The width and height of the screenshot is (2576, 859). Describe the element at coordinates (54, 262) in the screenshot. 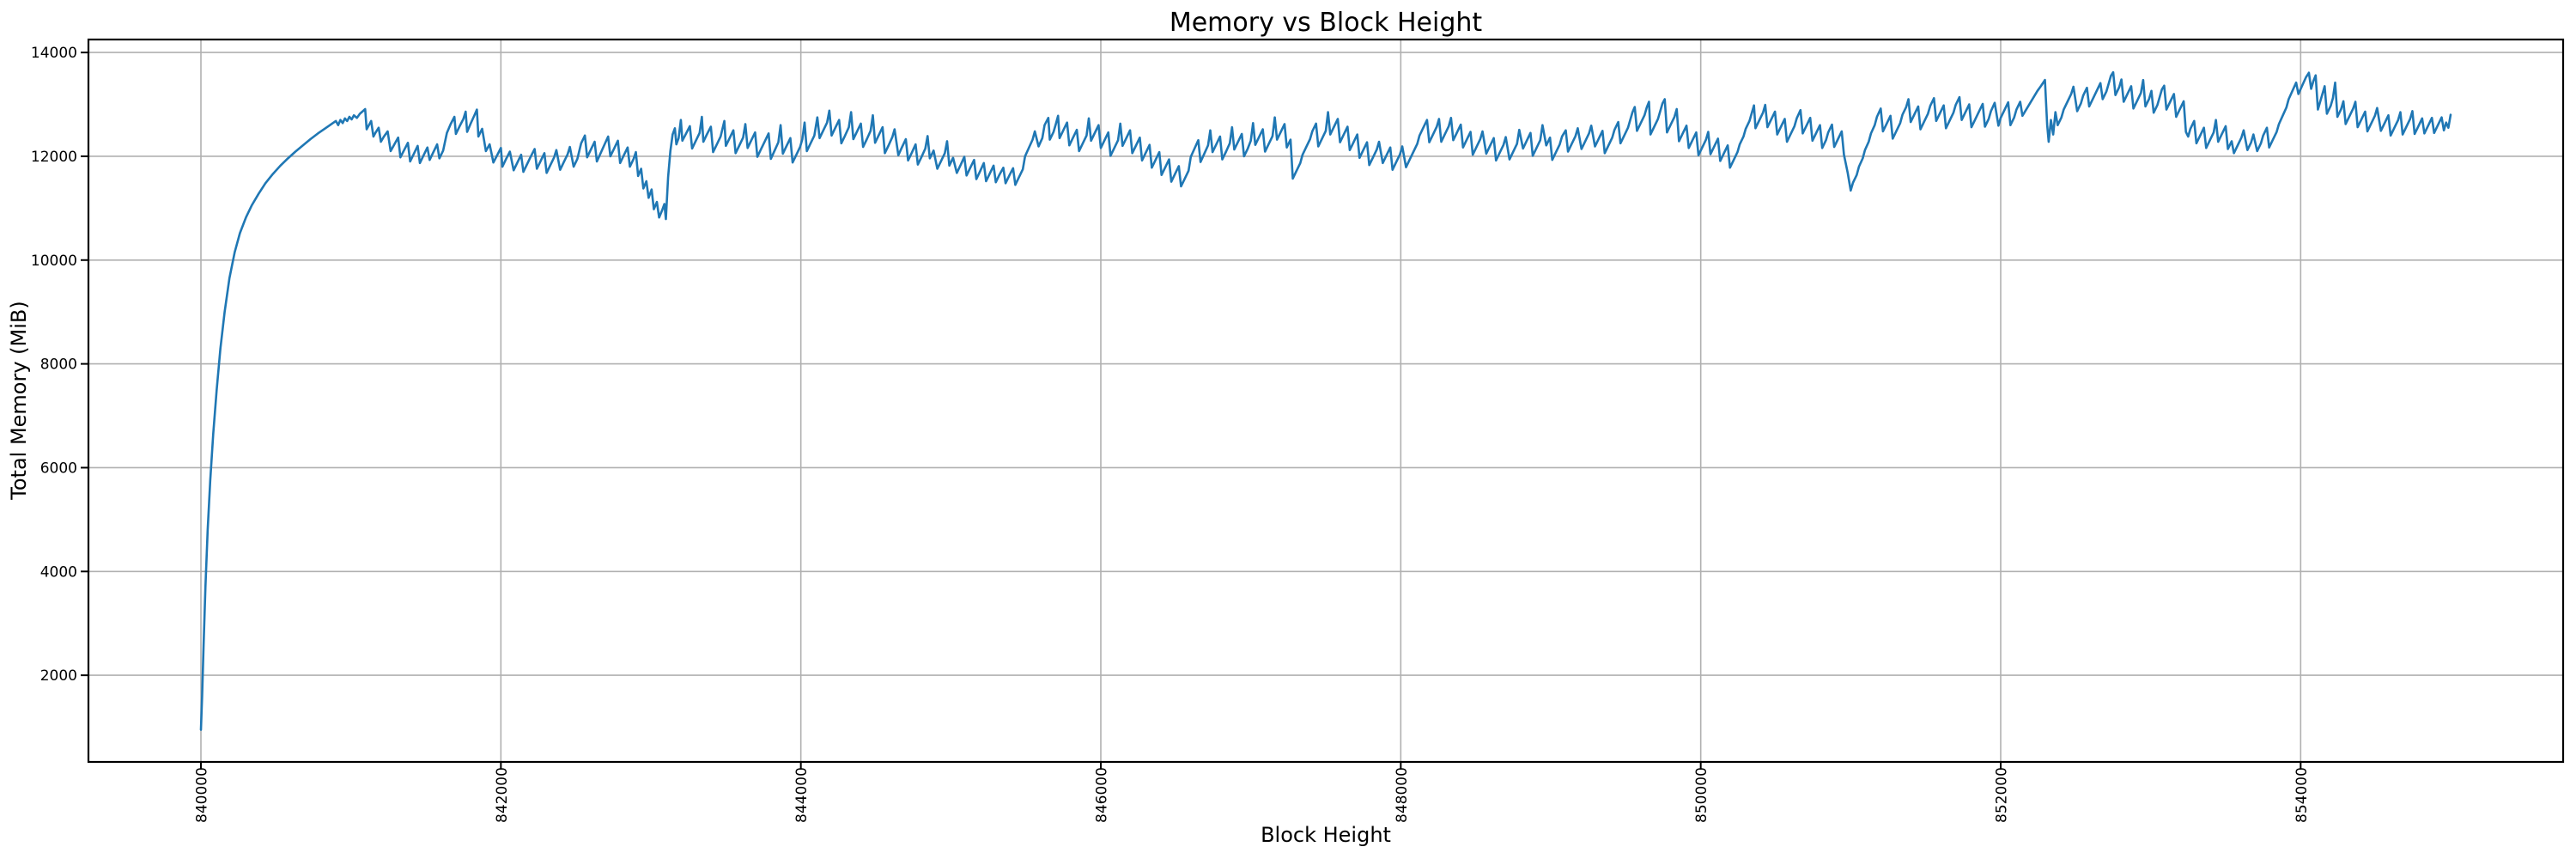

I see `y-tick-label: 10000` at that location.